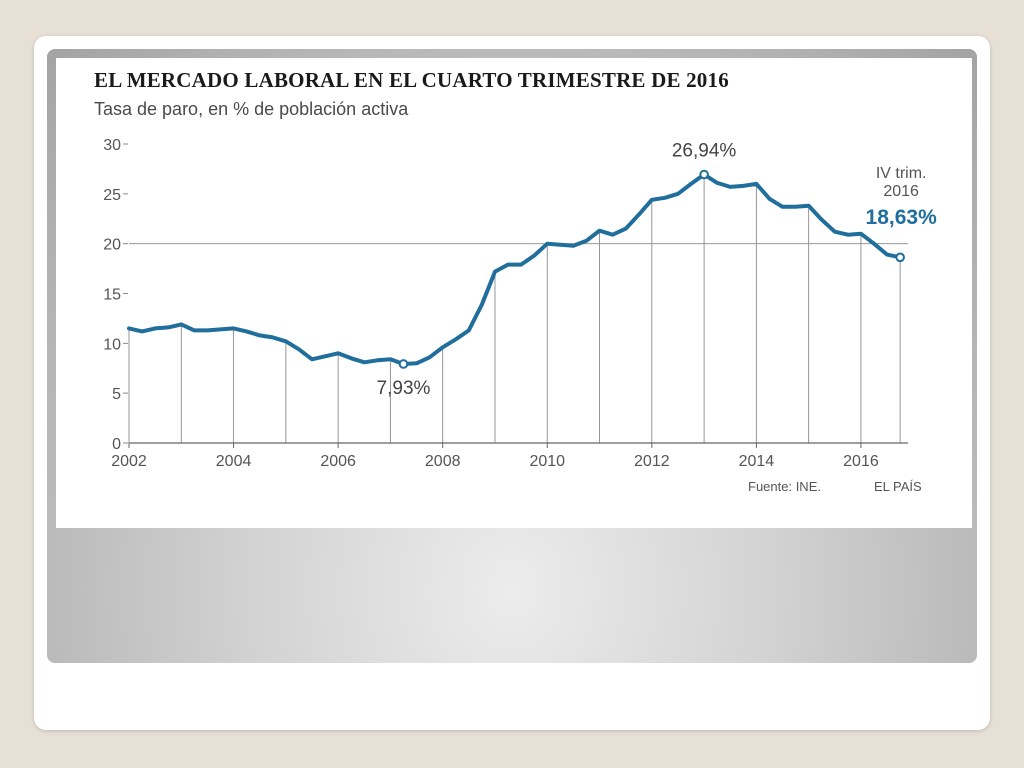  I want to click on chart-source: Fuente: INE., so click(784, 486).